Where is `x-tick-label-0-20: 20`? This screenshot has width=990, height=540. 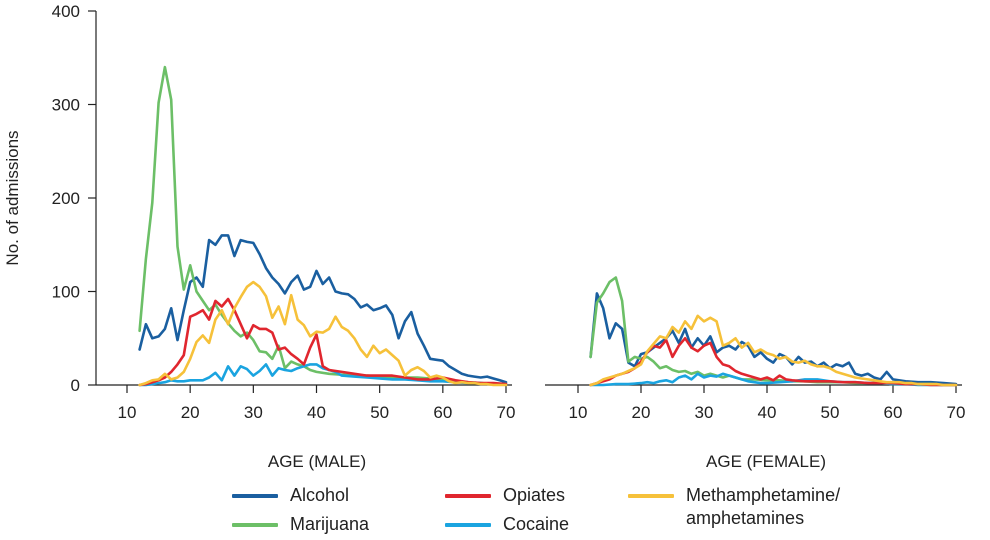
x-tick-label-0-20: 20 is located at coordinates (190, 412).